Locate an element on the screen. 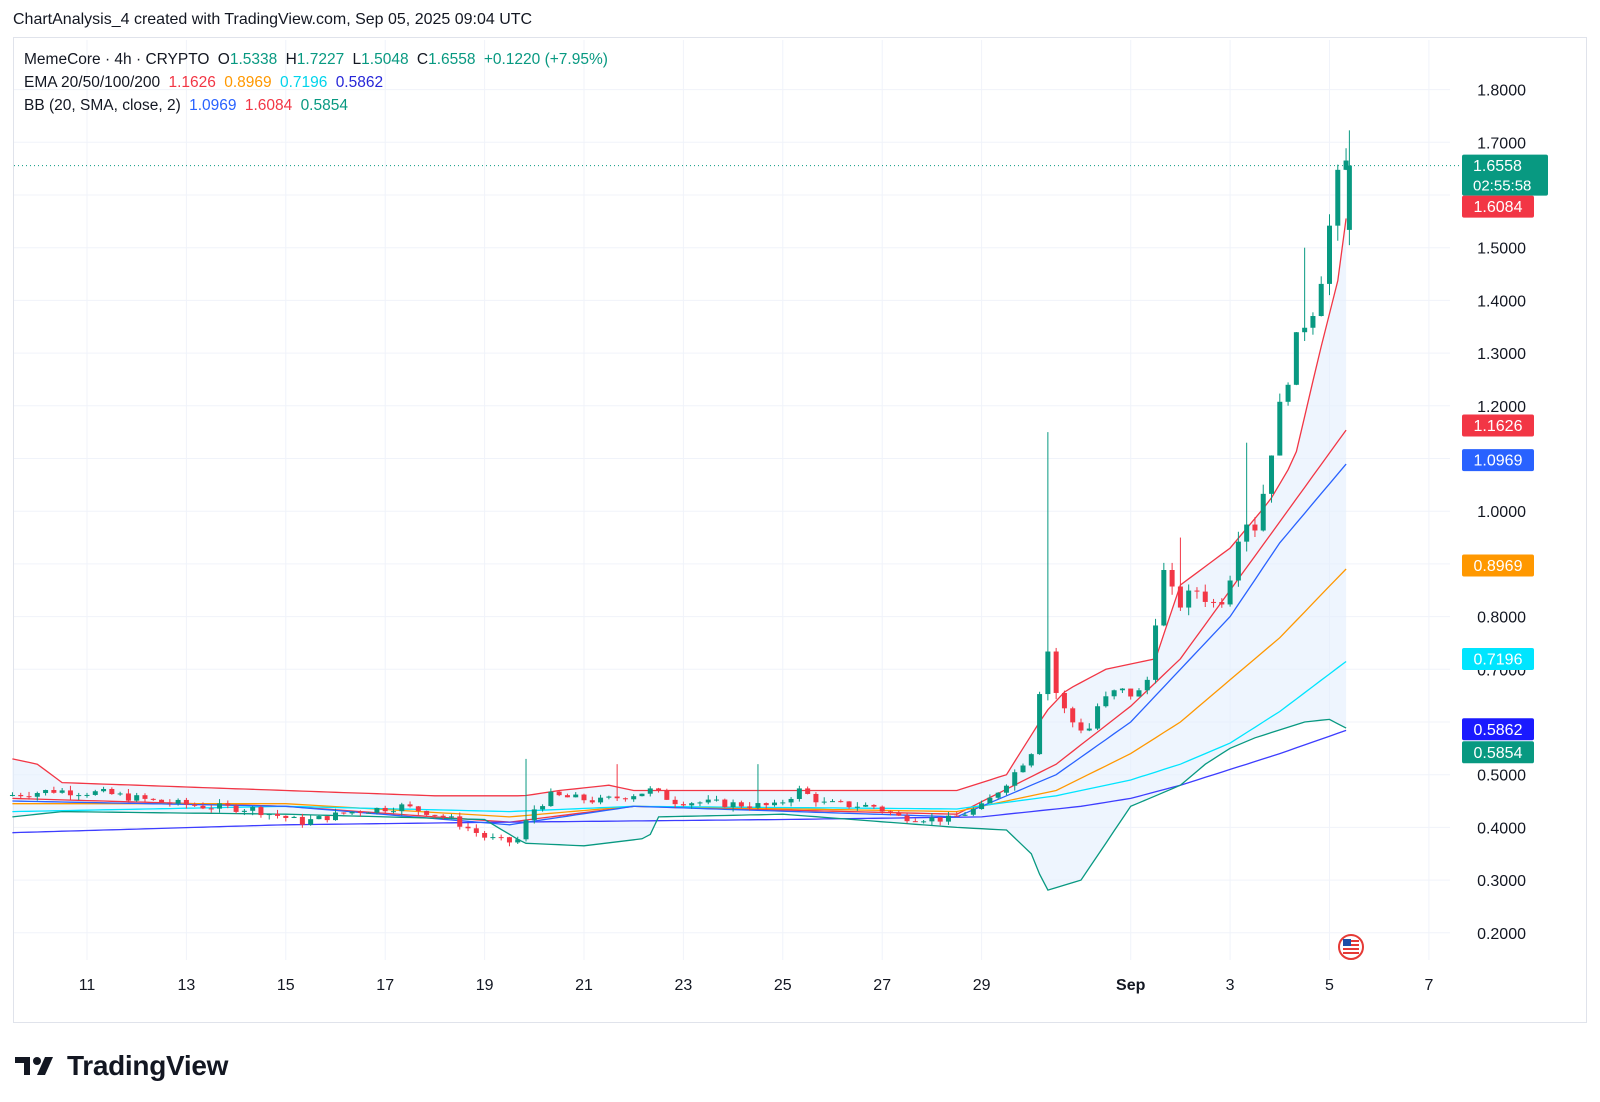 The height and width of the screenshot is (1102, 1600). us-flag-icon is located at coordinates (1351, 947).